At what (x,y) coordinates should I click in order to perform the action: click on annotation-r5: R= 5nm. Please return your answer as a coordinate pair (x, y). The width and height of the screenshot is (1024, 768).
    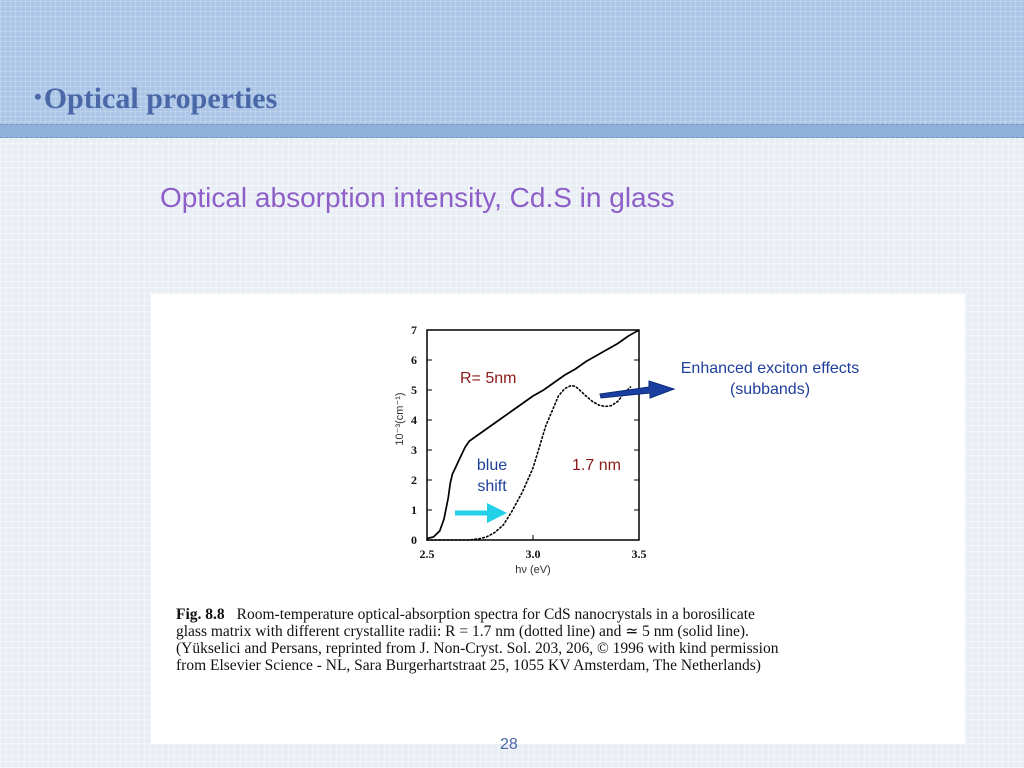
    Looking at the image, I should click on (488, 378).